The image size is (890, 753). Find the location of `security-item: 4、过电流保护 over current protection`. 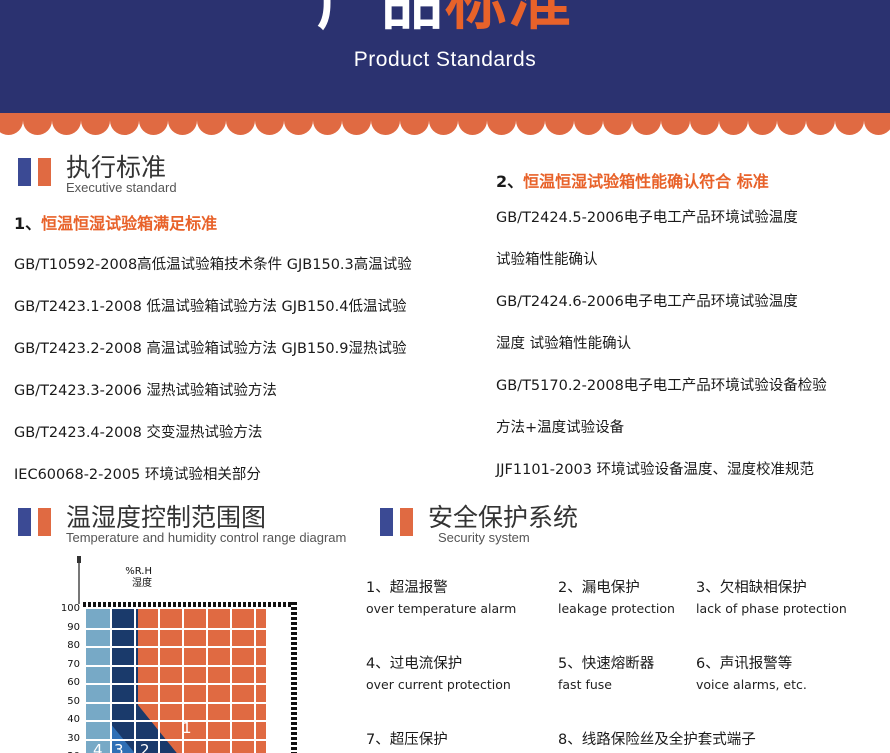

security-item: 4、过电流保护 over current protection is located at coordinates (438, 672).